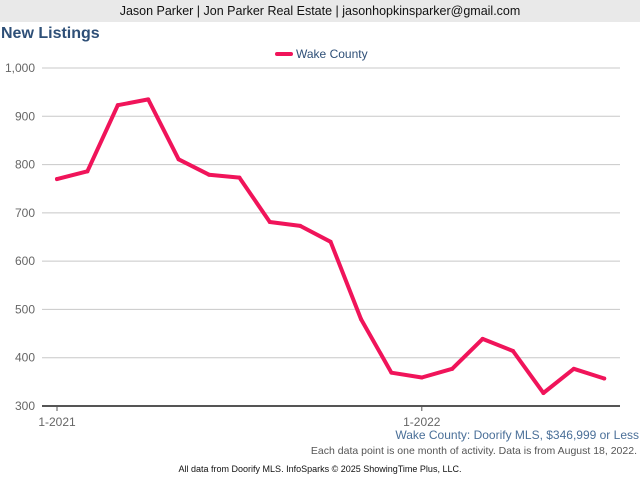  Describe the element at coordinates (25, 261) in the screenshot. I see `y-tick-label: 600` at that location.